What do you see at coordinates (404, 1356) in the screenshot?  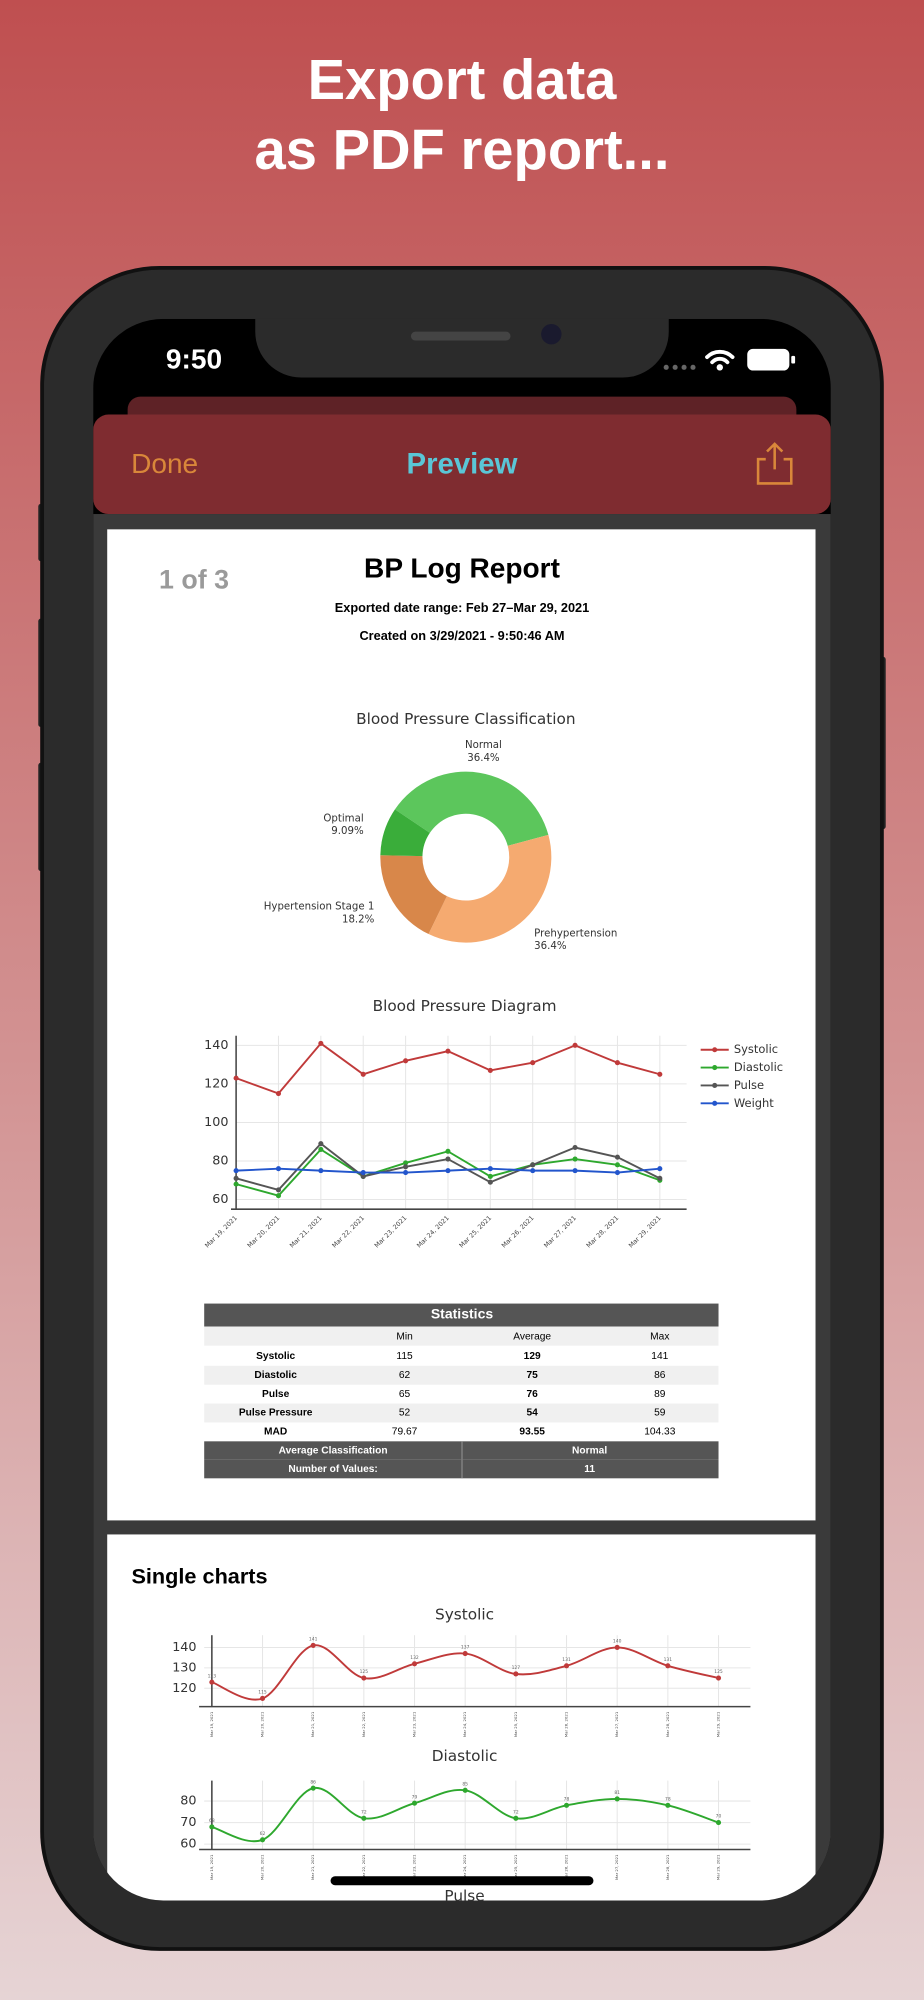 I see `table-cell: 115` at bounding box center [404, 1356].